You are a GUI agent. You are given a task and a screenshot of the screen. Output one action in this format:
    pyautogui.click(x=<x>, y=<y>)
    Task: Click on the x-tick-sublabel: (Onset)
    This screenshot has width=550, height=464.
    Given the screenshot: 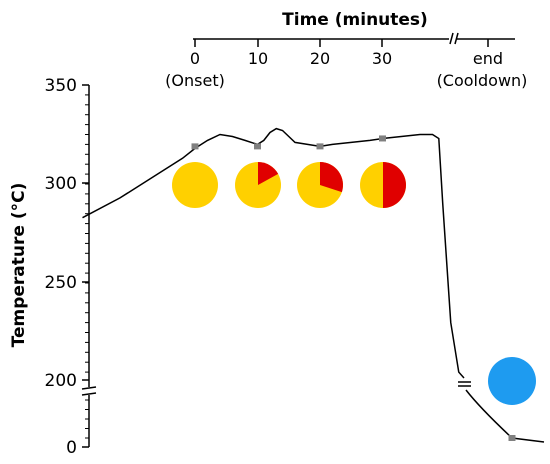 What is the action you would take?
    pyautogui.click(x=195, y=80)
    